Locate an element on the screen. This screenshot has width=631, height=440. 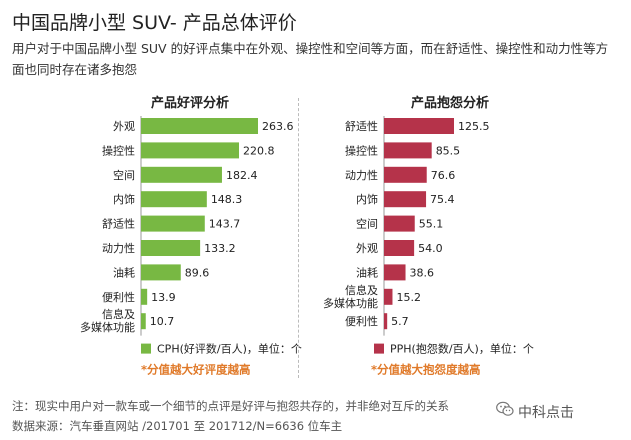
complaint-value-label: 5.7 is located at coordinates (400, 321).